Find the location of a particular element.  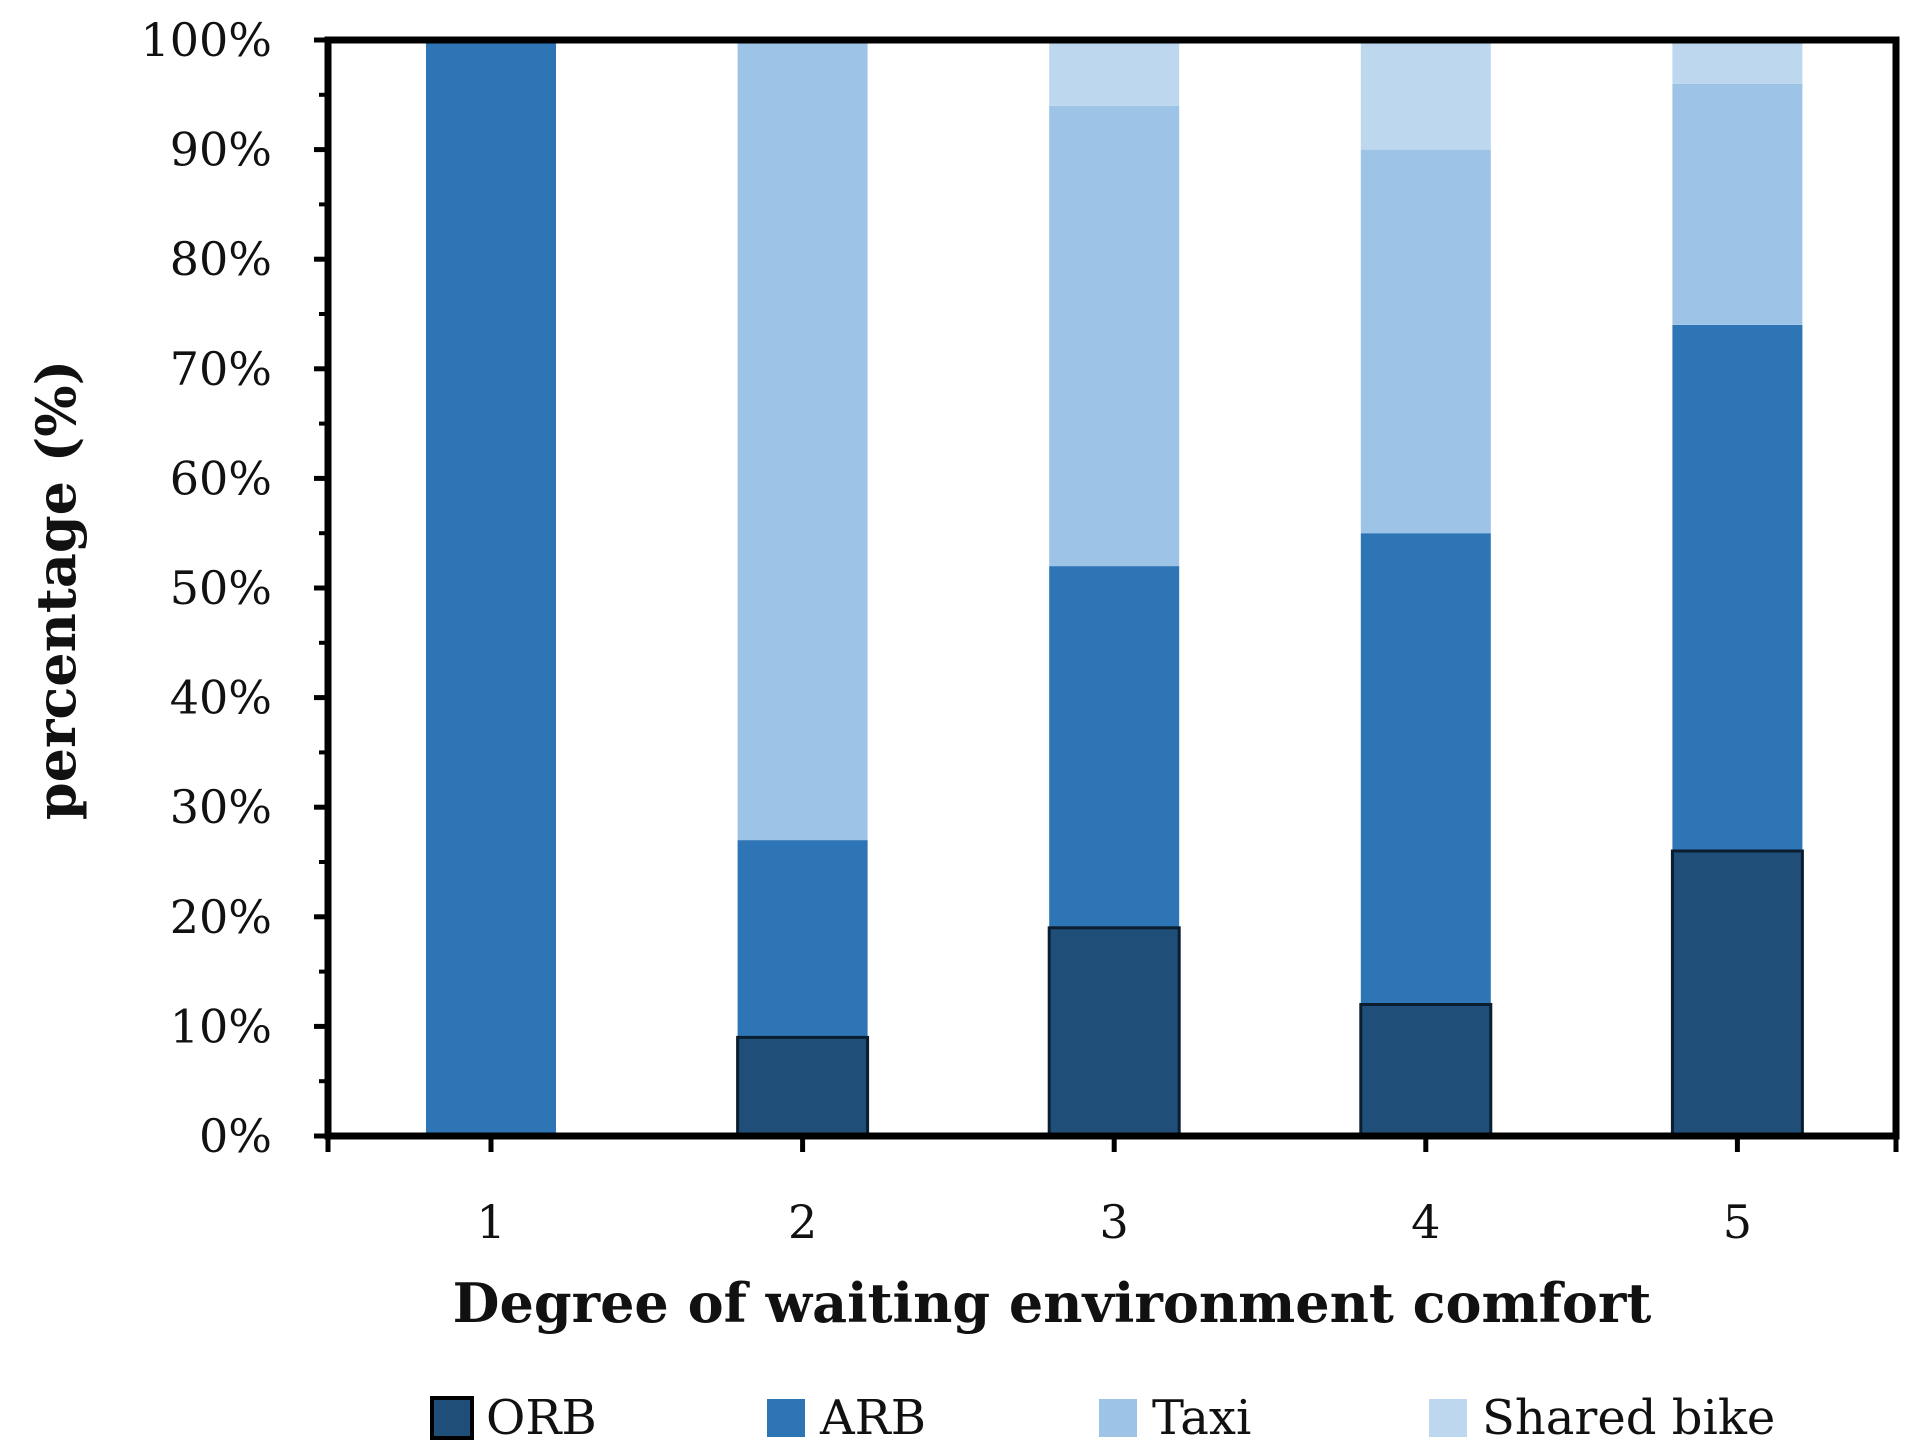

y-tick-label: 10% is located at coordinates (221, 1026).